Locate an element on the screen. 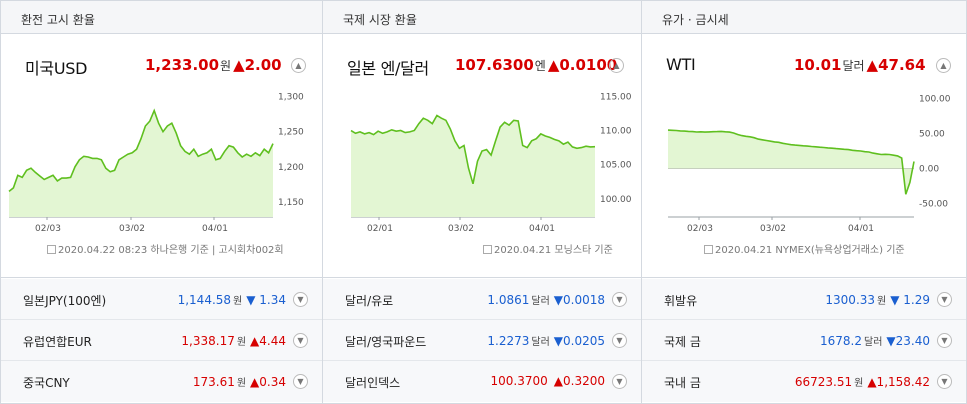 This screenshot has width=967, height=404. featured-unit: 원 is located at coordinates (226, 66).